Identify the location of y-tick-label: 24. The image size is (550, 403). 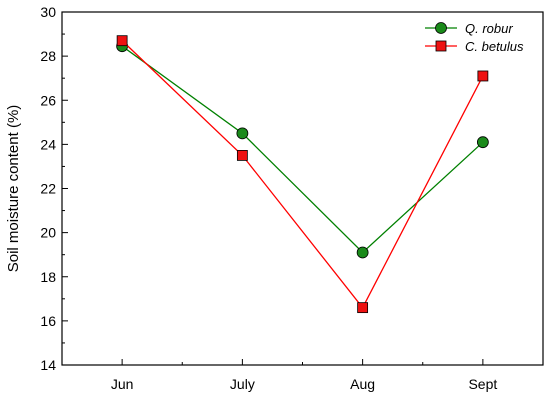
(48, 144).